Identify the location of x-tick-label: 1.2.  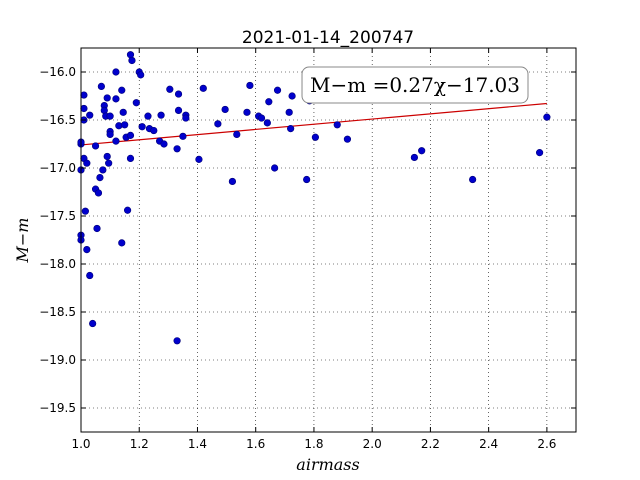
(139, 444).